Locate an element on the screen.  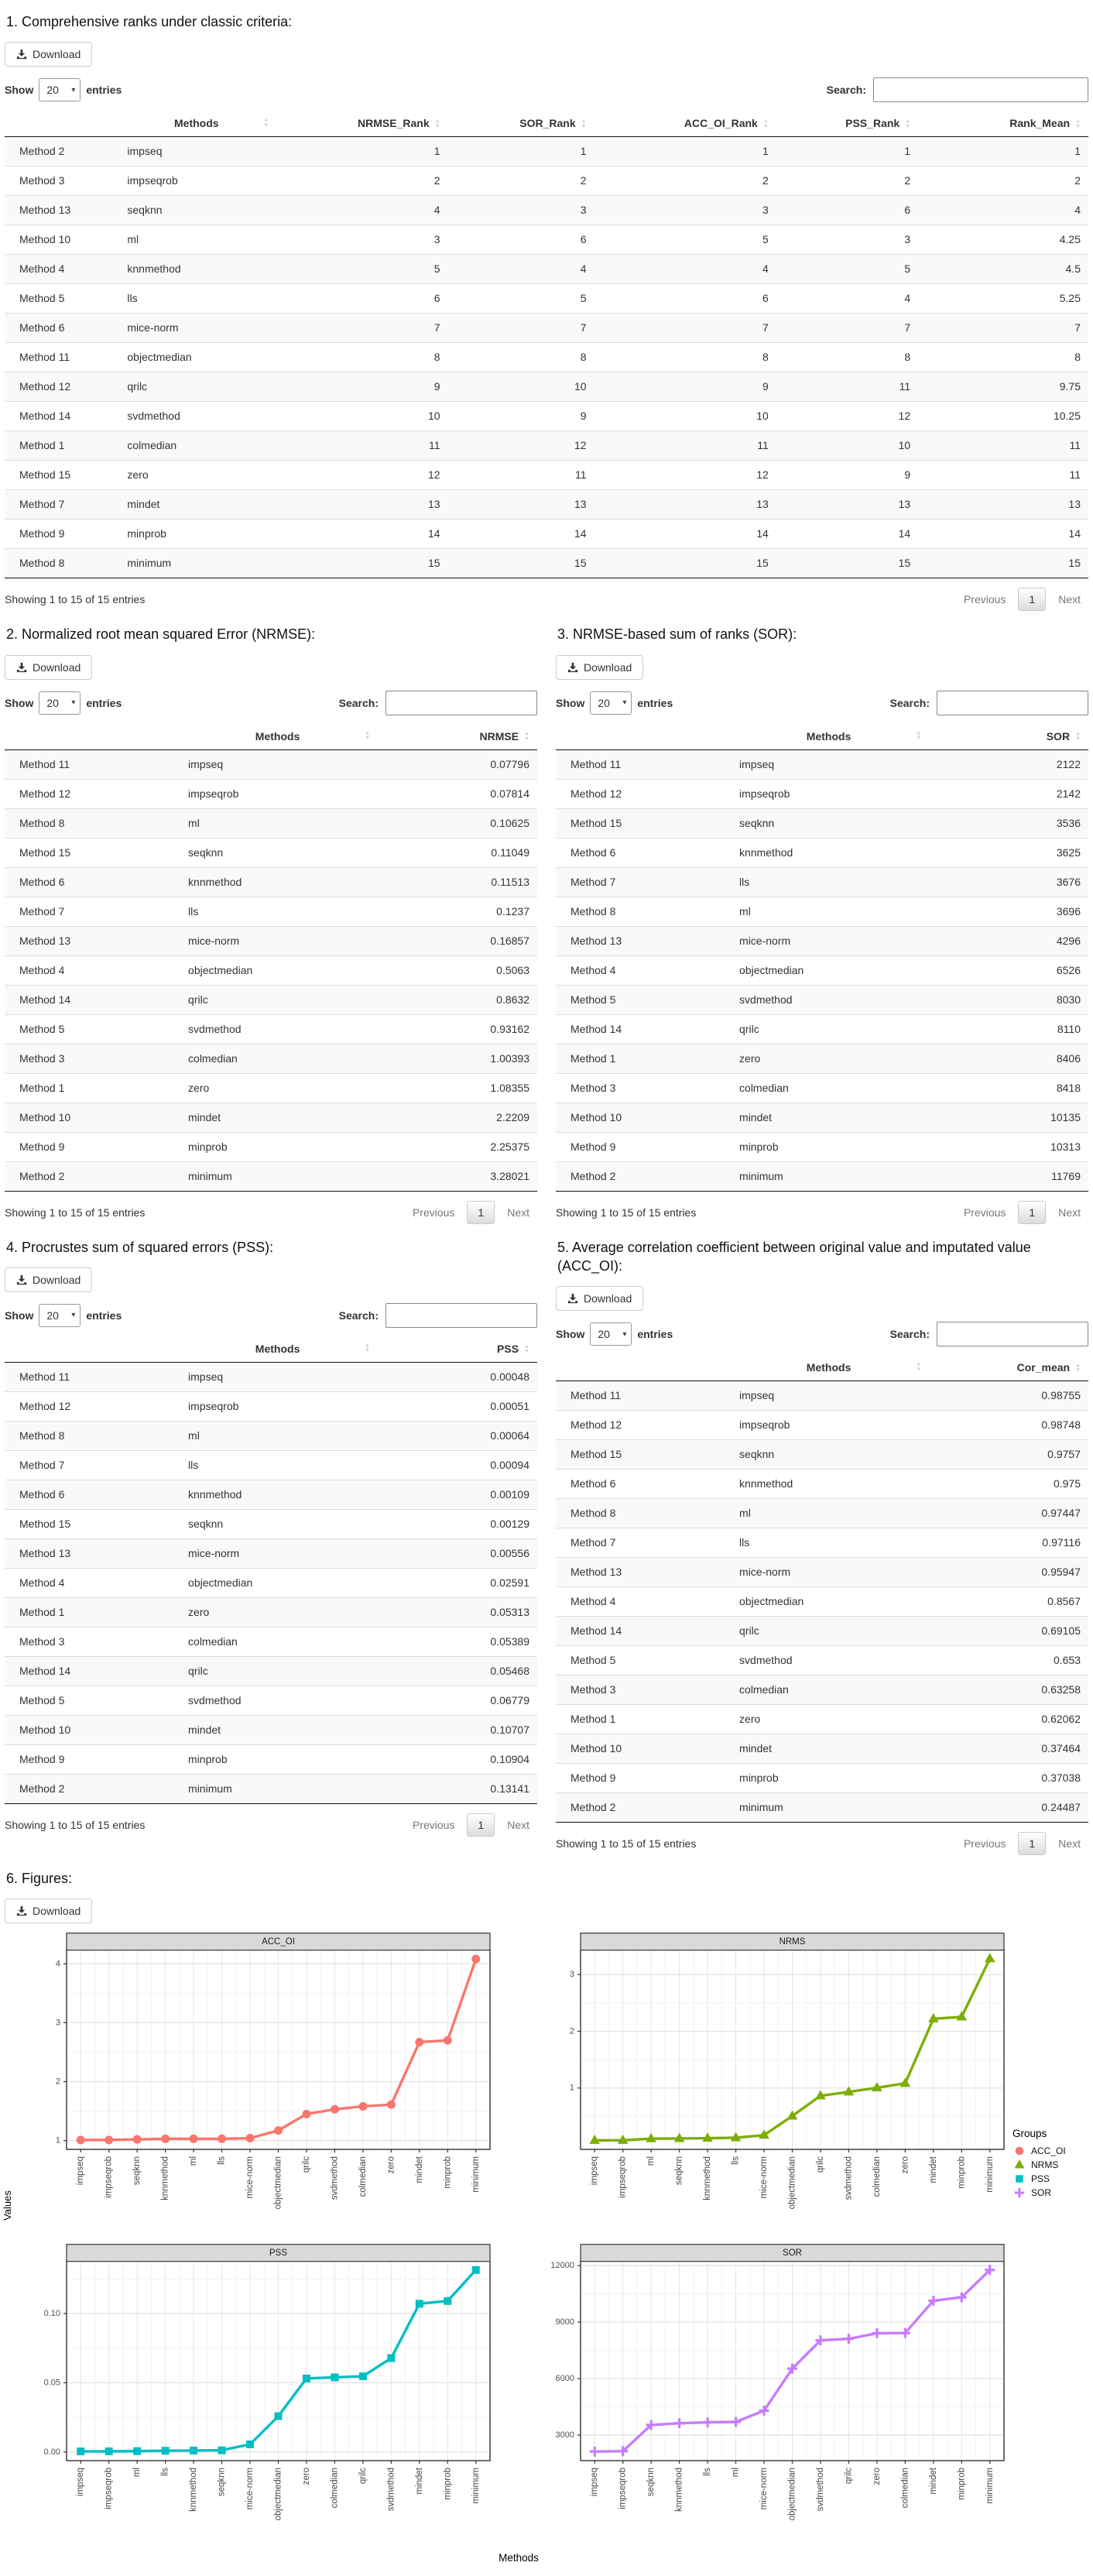
svg-text: 6000 is located at coordinates (565, 2378).